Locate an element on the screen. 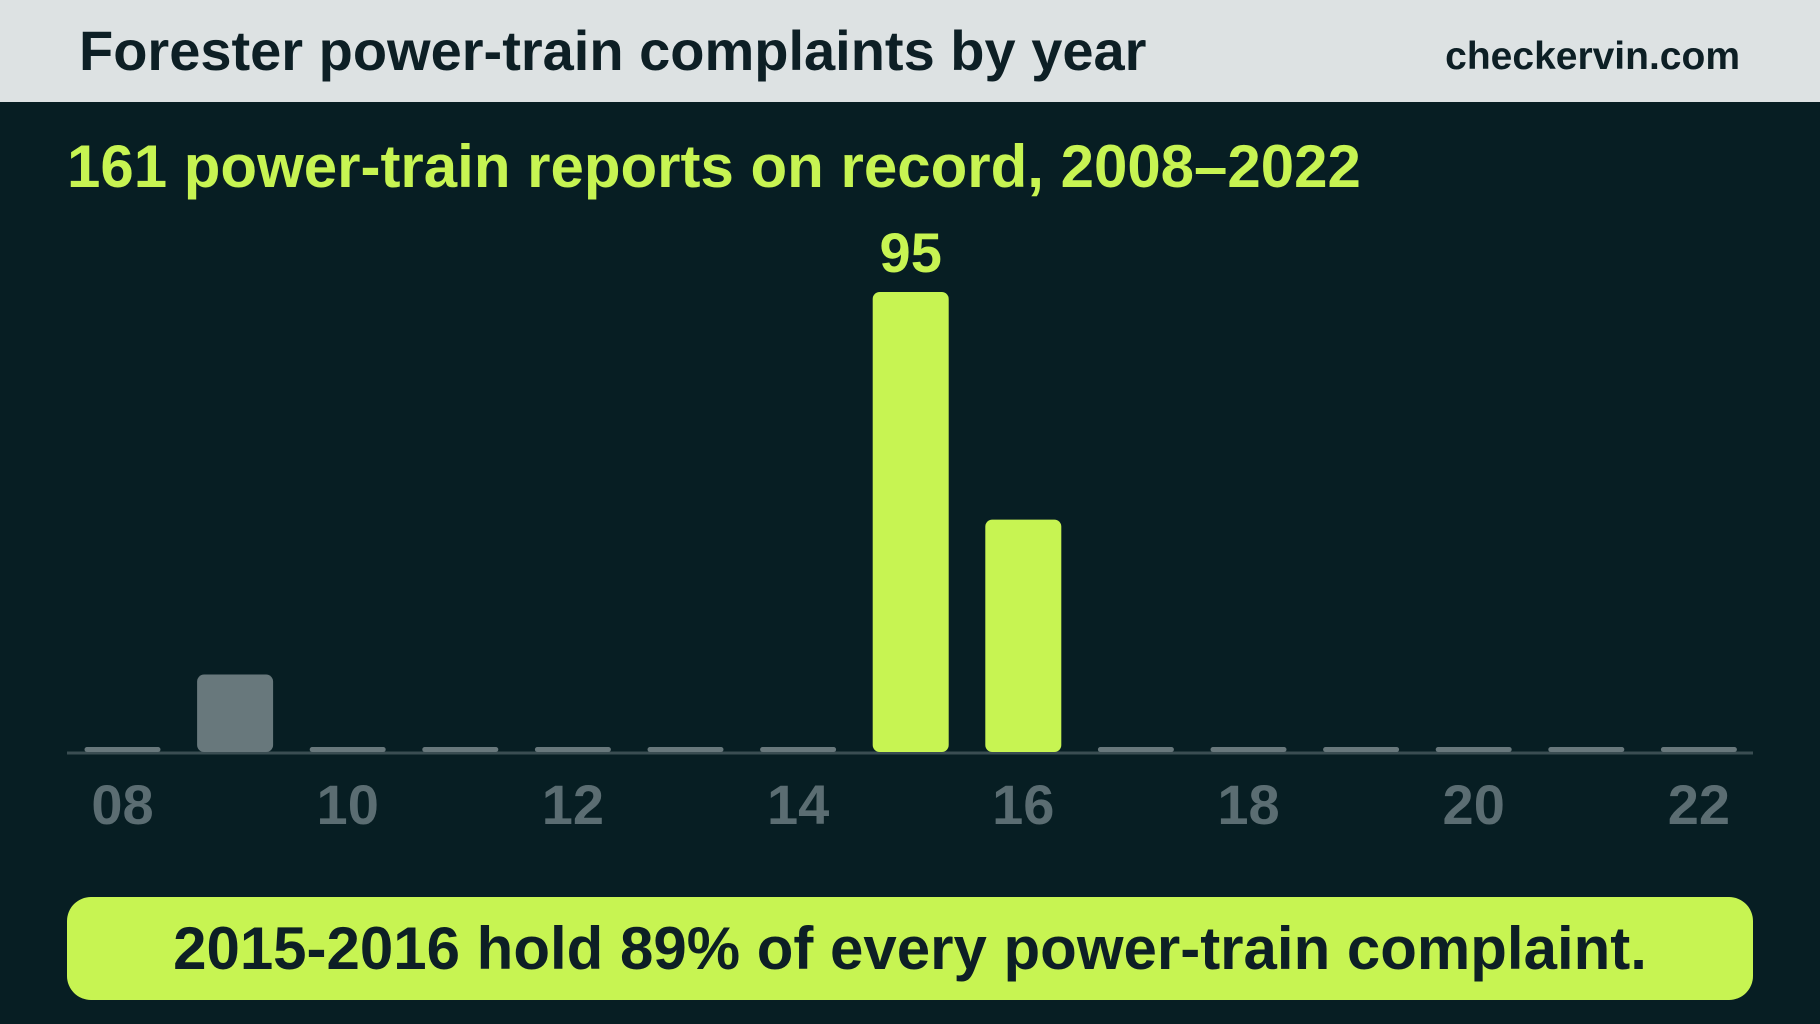 This screenshot has height=1024, width=1820. x-tick-label-16: 16 is located at coordinates (1023, 804).